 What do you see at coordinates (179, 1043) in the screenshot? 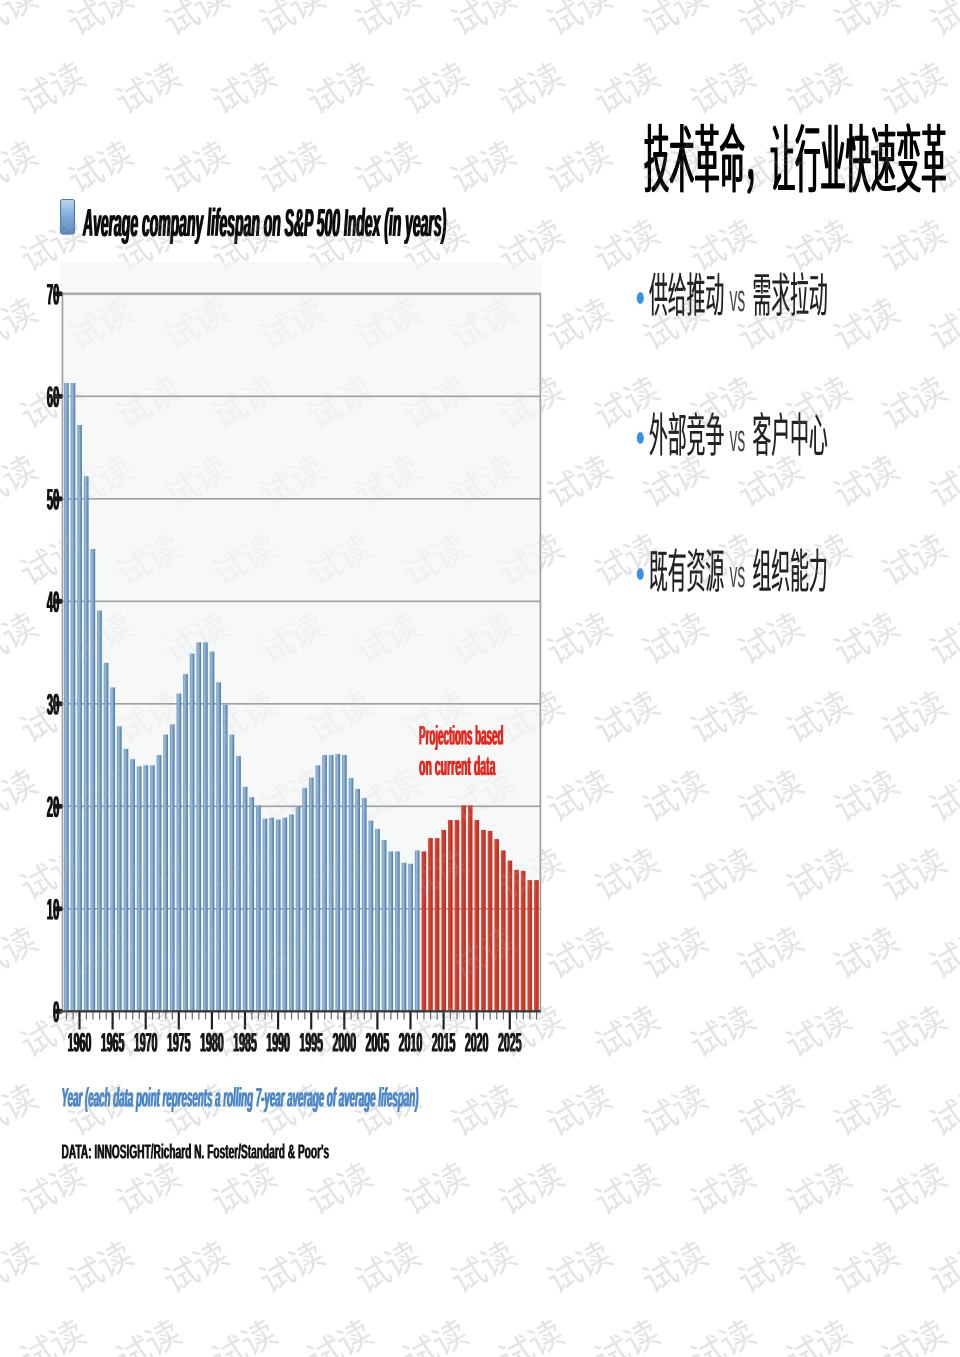
I see `svg-text: 1975` at bounding box center [179, 1043].